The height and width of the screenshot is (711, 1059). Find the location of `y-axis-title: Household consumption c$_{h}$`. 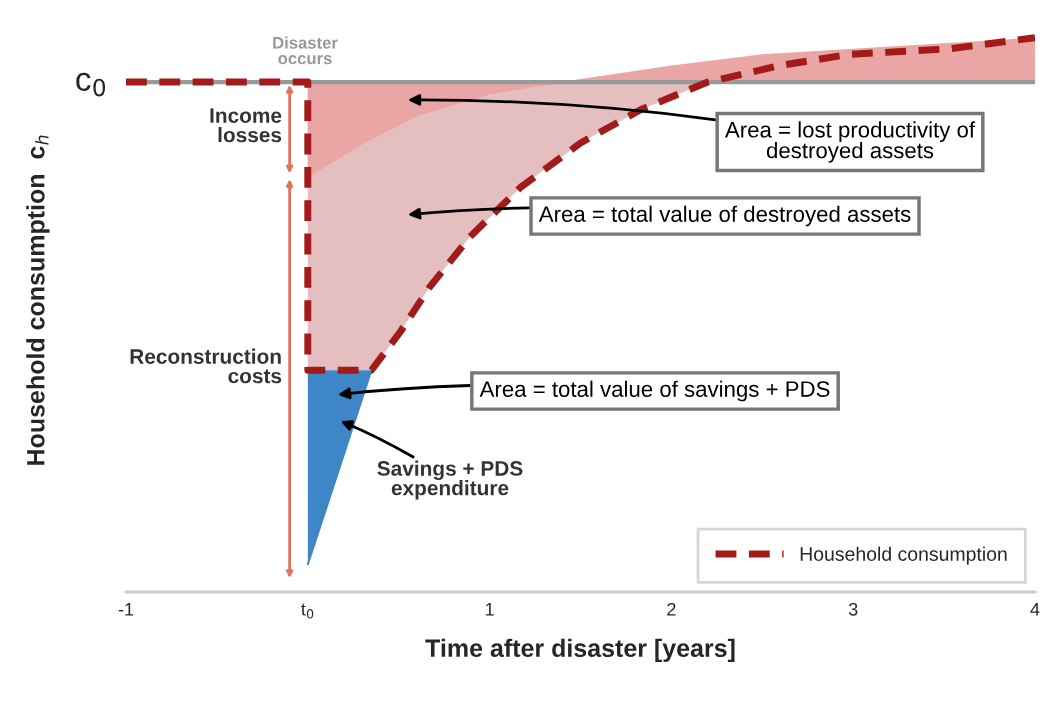

y-axis-title: Household consumption c$_{h}$ is located at coordinates (38, 300).